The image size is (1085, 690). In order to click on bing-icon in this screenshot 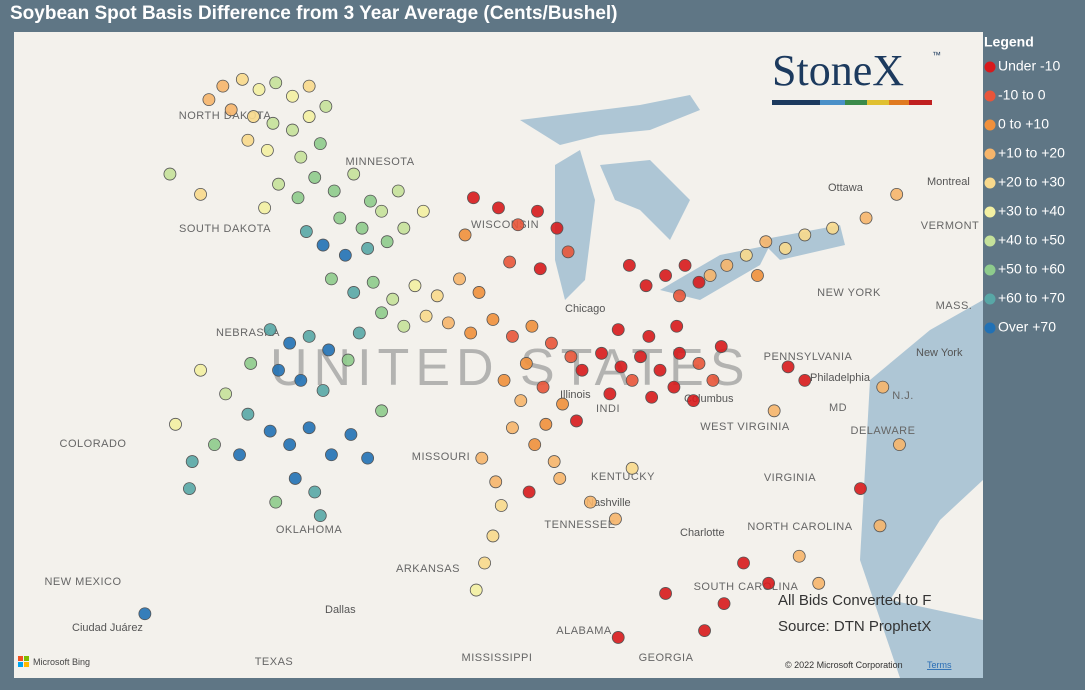, I will do `click(26, 664)`.